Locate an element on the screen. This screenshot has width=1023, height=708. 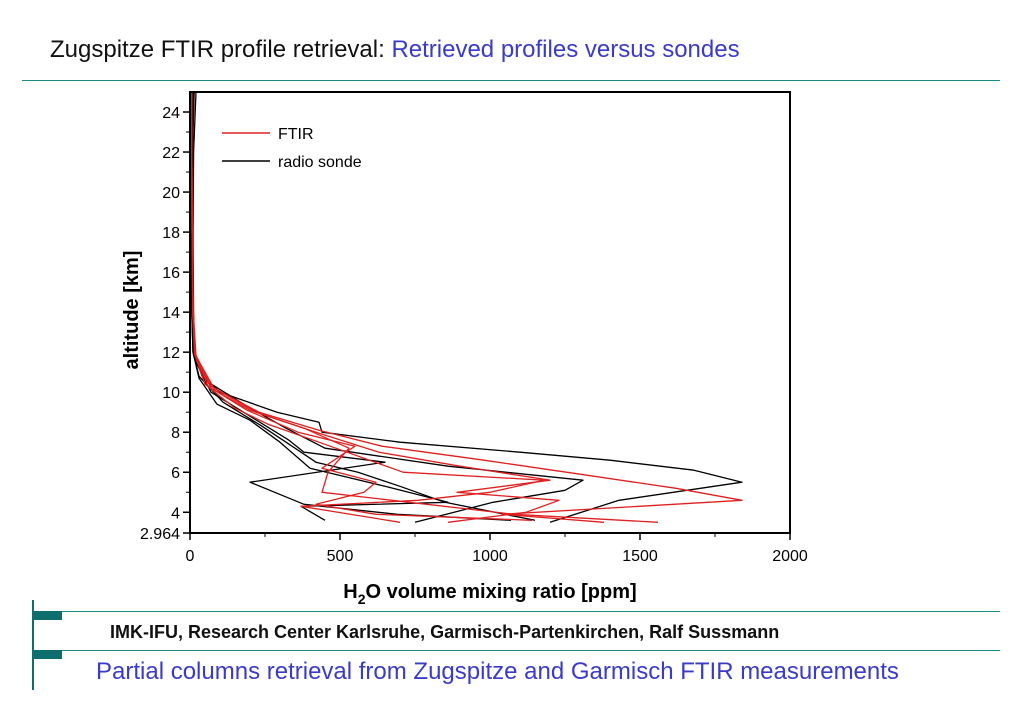
footer-divider-bottom is located at coordinates (518, 650).